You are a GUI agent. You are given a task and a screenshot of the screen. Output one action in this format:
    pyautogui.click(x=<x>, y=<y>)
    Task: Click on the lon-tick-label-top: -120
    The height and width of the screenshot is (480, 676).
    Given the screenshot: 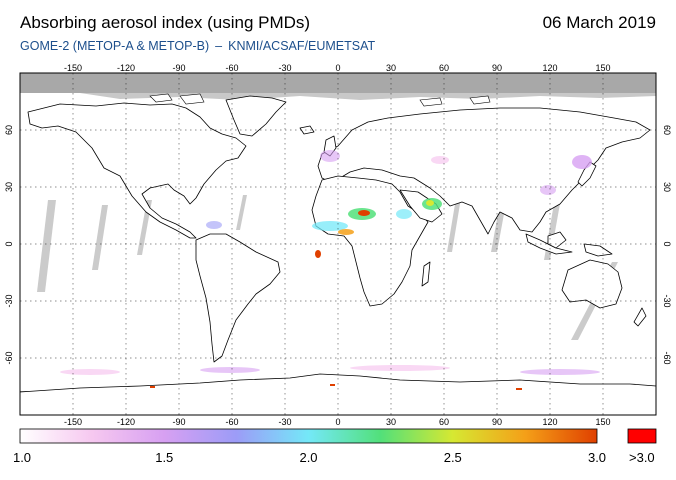 What is the action you would take?
    pyautogui.click(x=126, y=68)
    